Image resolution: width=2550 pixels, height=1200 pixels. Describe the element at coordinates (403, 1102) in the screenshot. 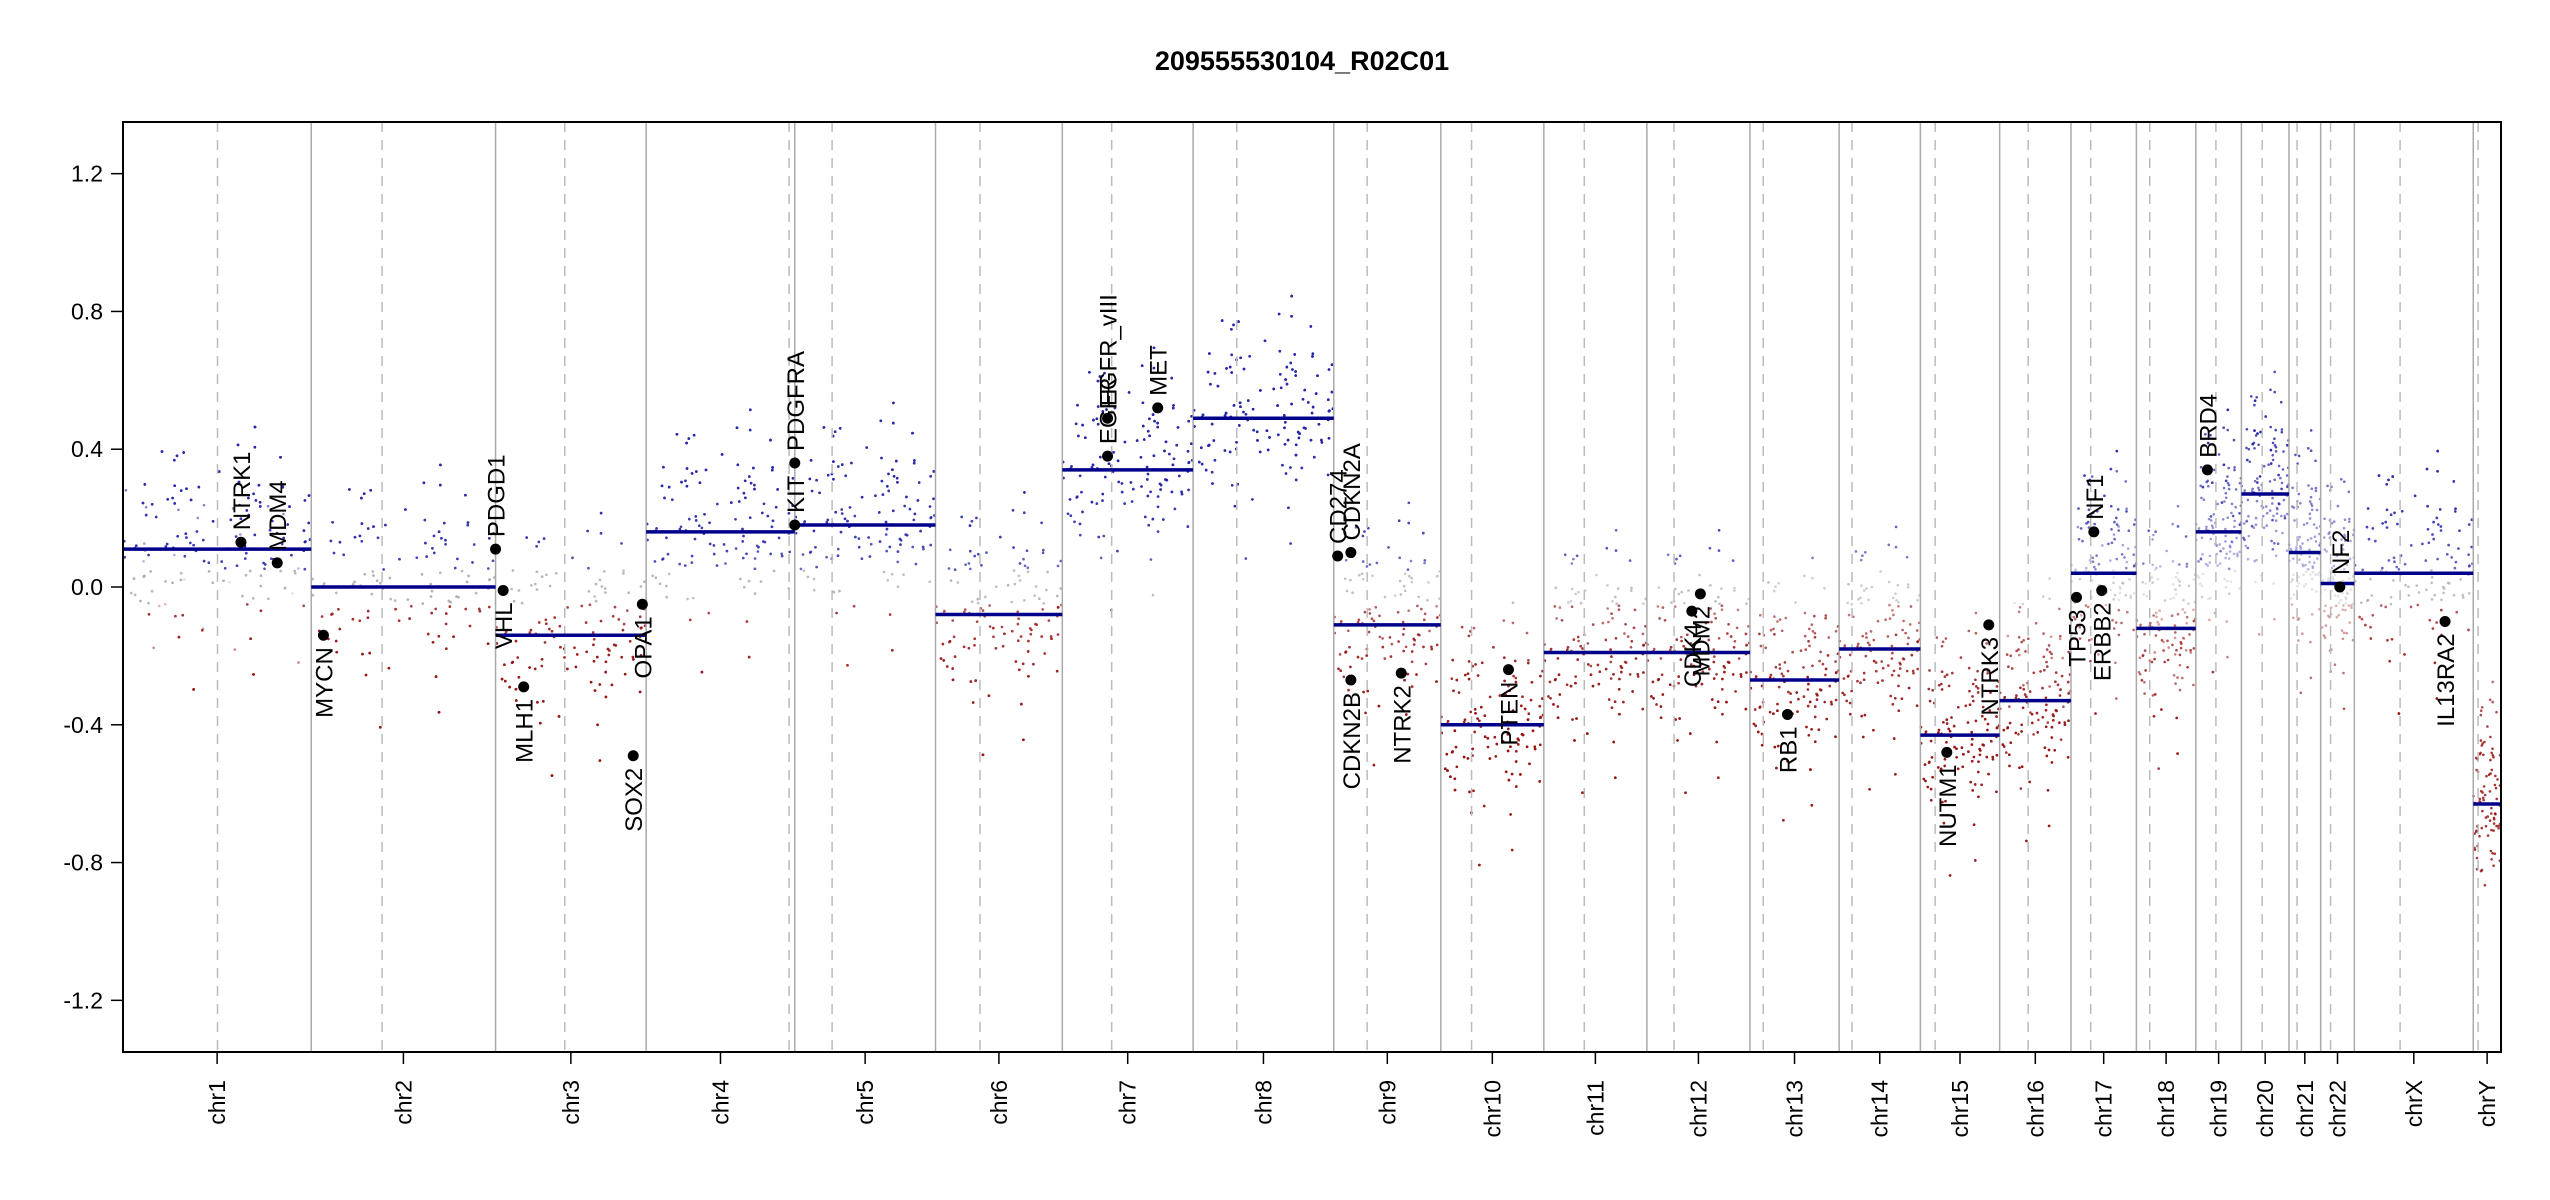

I see `x-tick-label-chr2: chr2` at that location.